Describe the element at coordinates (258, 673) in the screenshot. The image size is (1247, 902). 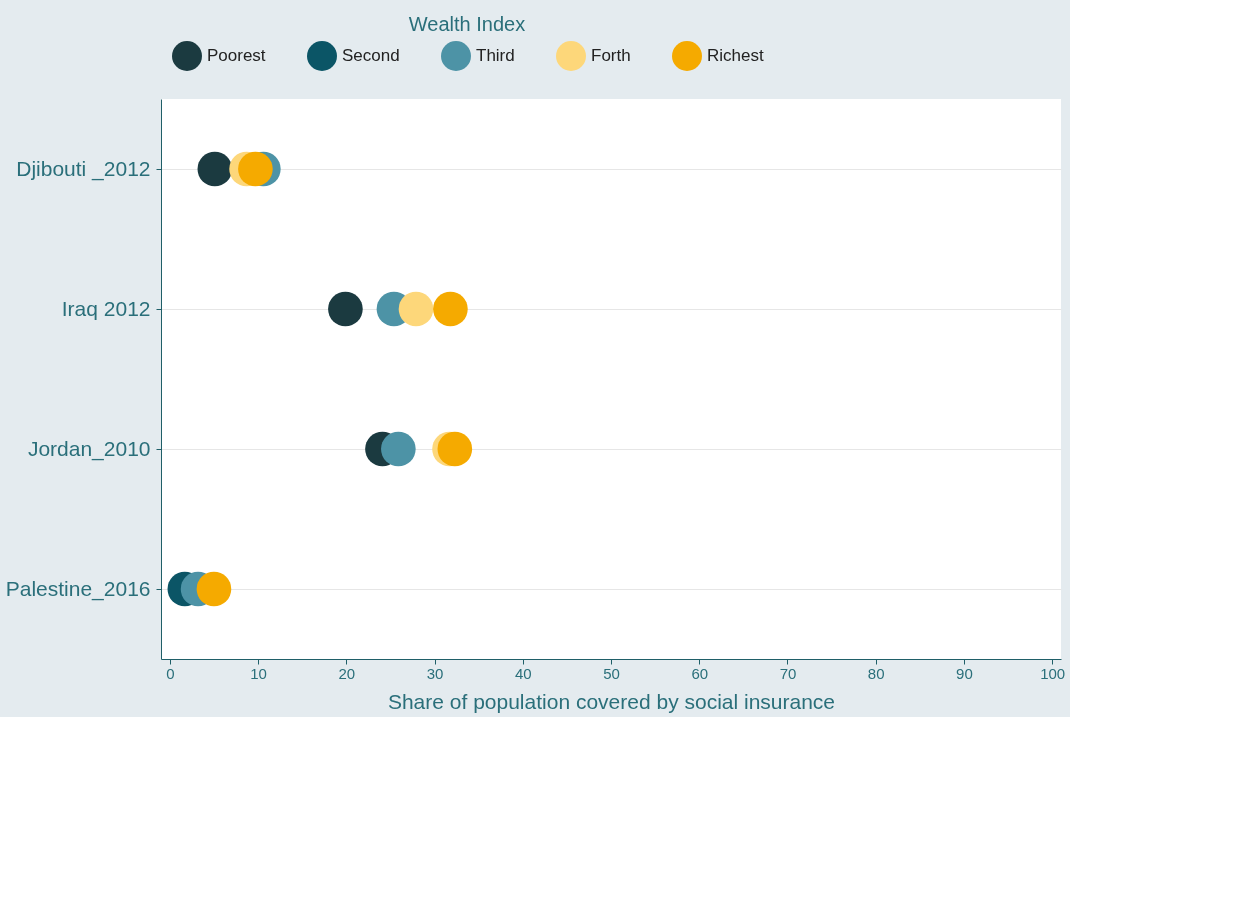
I see `x-tick-label: 10` at that location.